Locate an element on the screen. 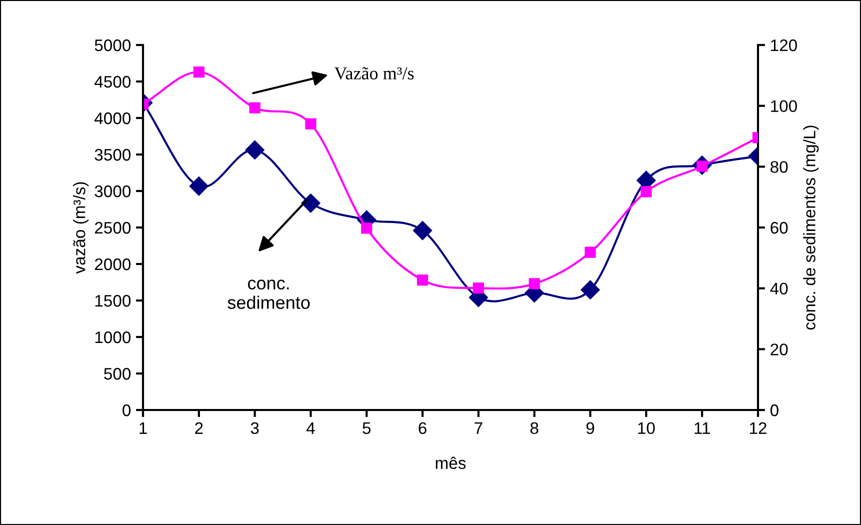 This screenshot has width=861, height=525. y2-tick-label: 20 is located at coordinates (779, 350).